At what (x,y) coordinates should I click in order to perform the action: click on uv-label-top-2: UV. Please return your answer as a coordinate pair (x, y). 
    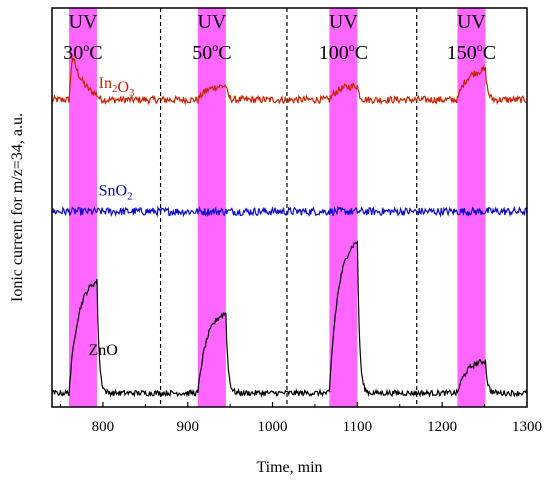
    Looking at the image, I should click on (343, 22).